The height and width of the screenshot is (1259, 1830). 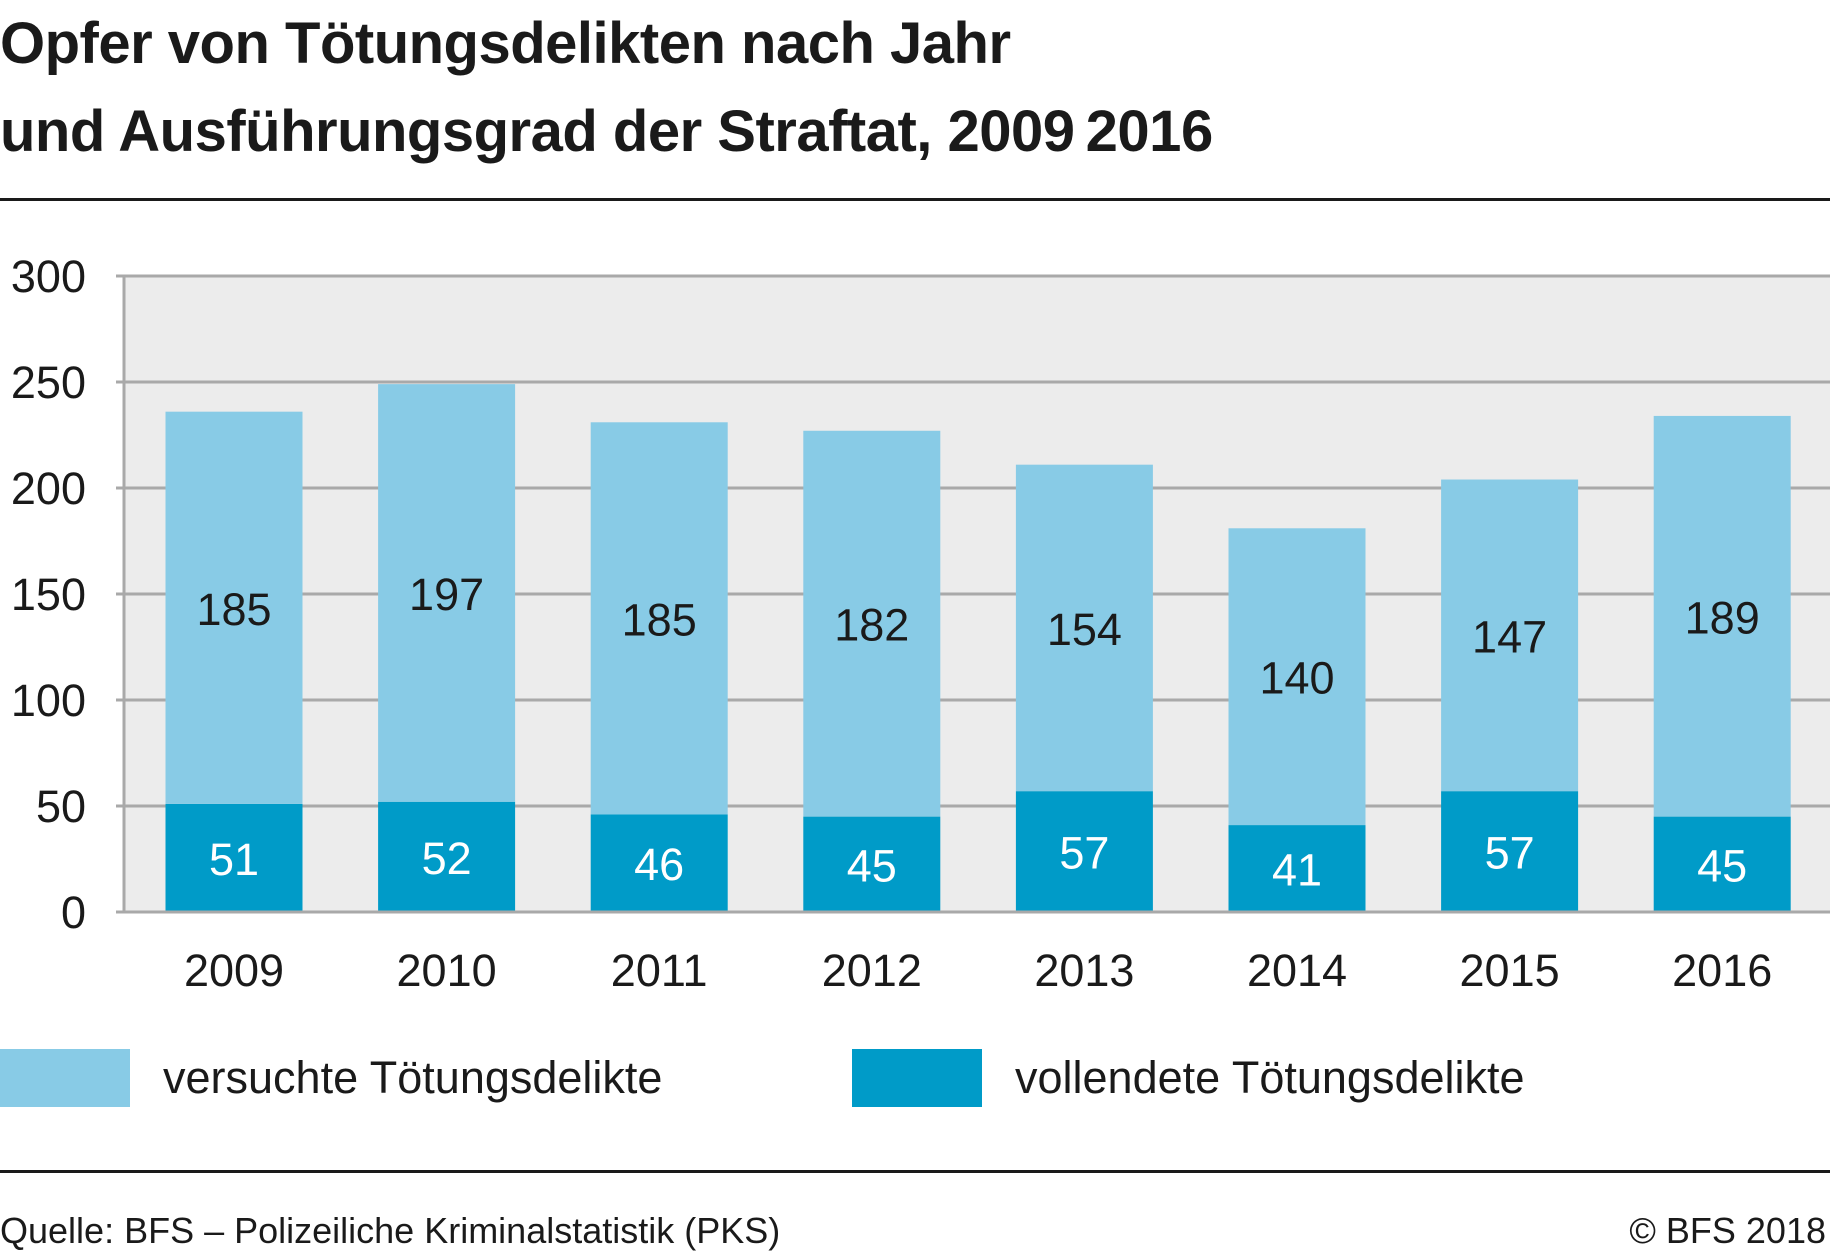 What do you see at coordinates (915, 199) in the screenshot?
I see `top-divider` at bounding box center [915, 199].